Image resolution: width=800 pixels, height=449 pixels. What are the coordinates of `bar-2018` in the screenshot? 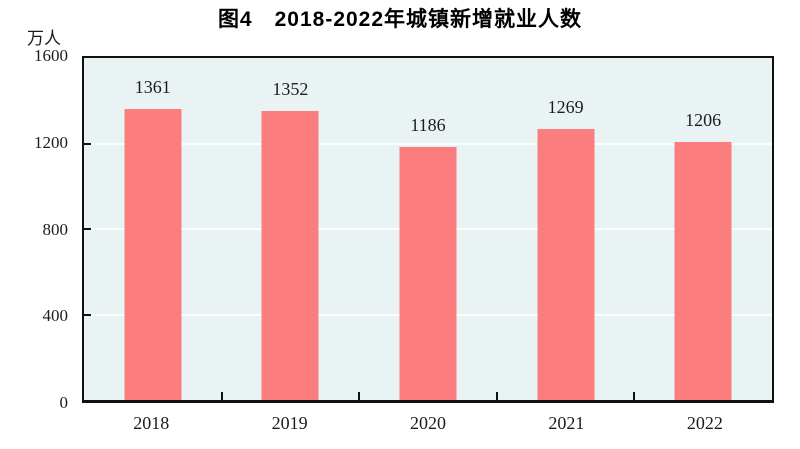 It's located at (153, 254).